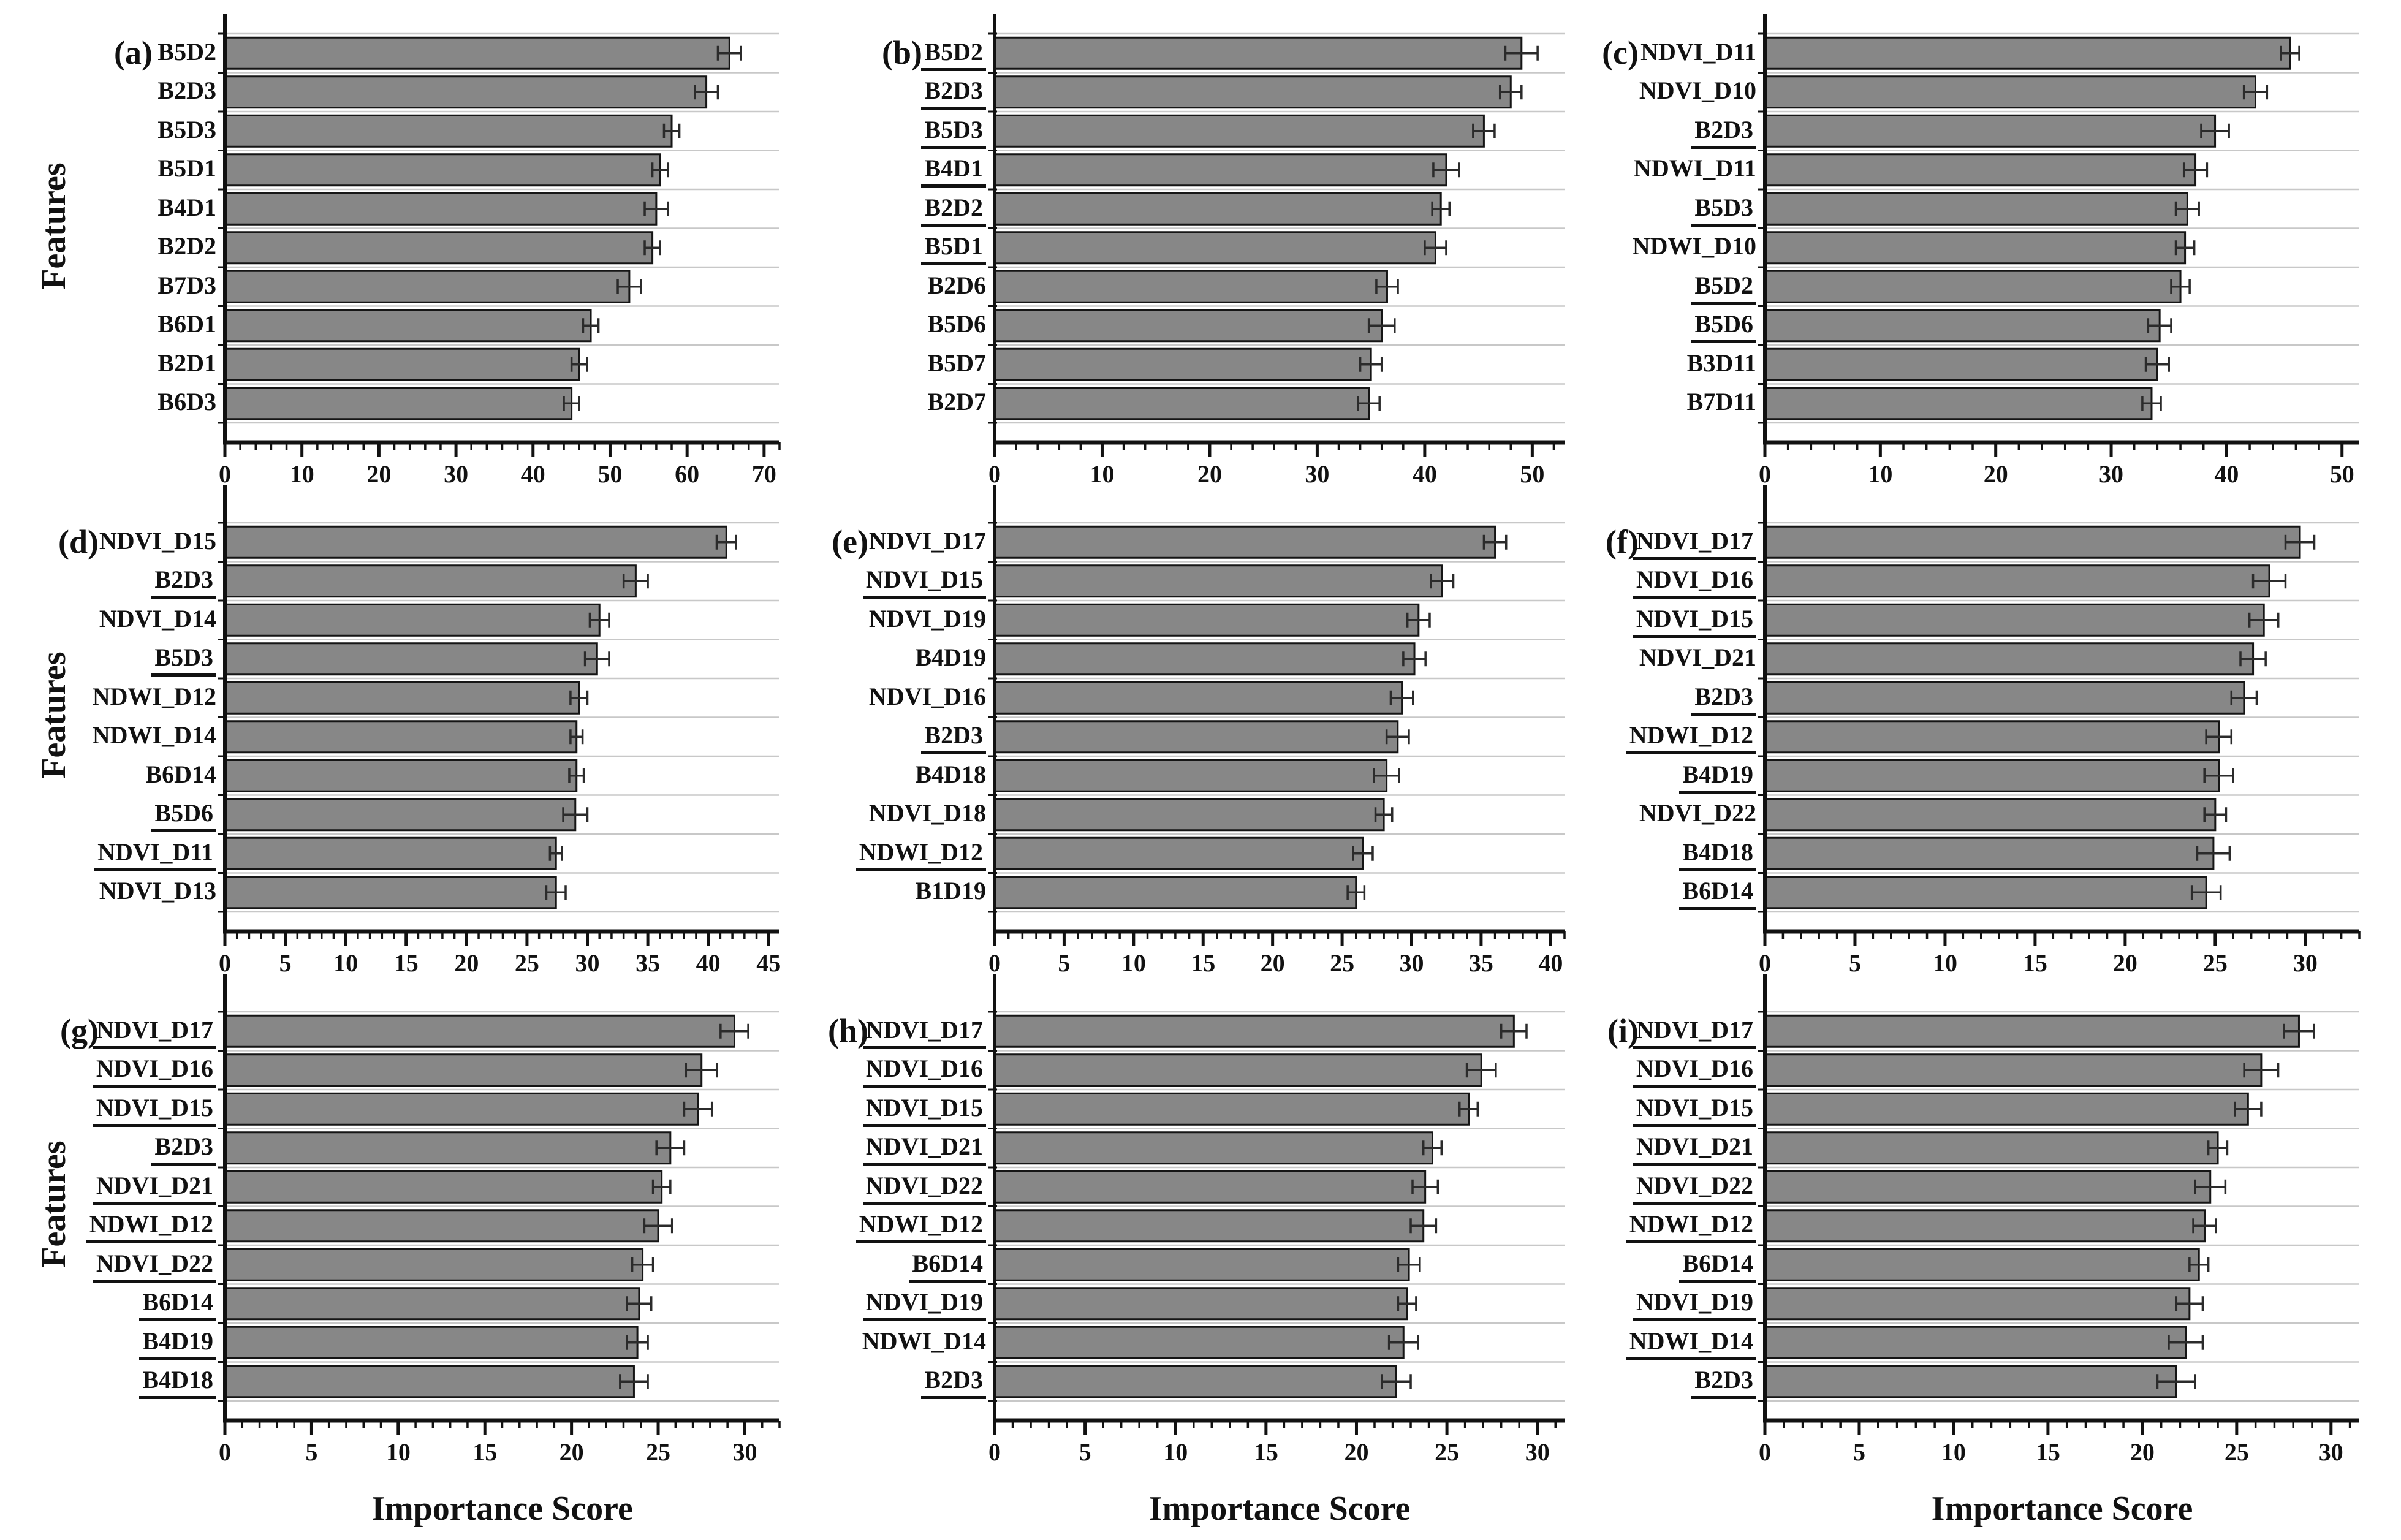 The height and width of the screenshot is (1540, 2401). I want to click on panel-e-bar-ndvi_d17, so click(1245, 542).